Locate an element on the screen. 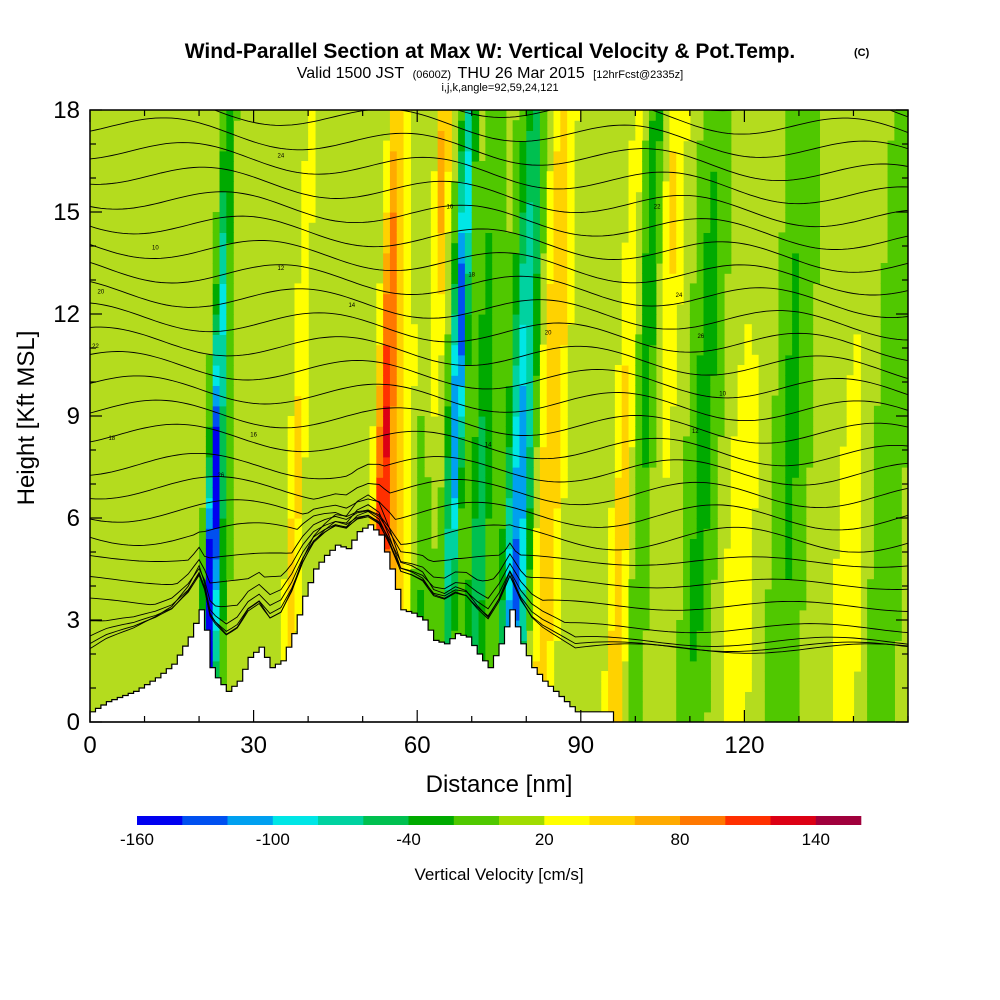 This screenshot has height=1000, width=1000. x-tick-label: 0 is located at coordinates (89, 745).